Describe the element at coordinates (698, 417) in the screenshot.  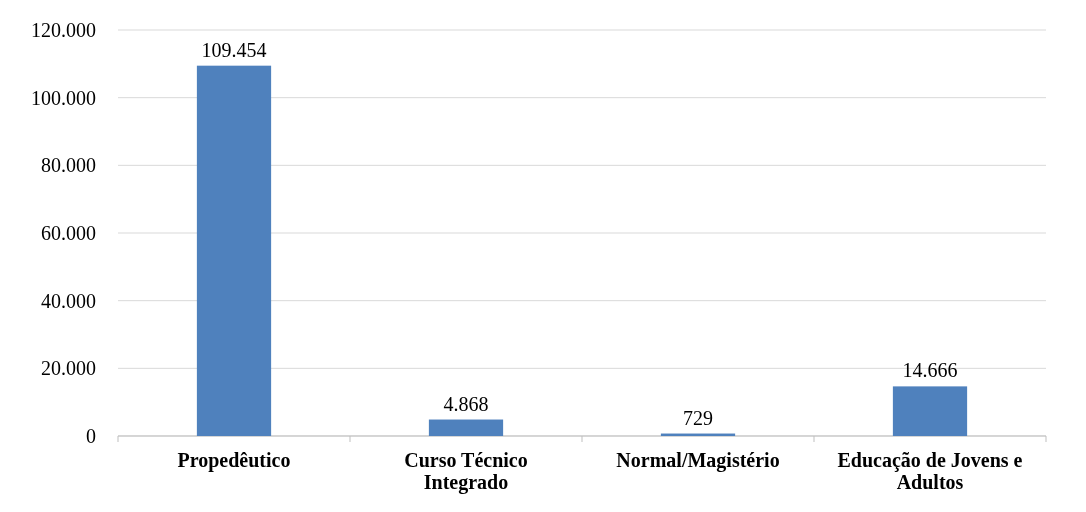
I see `data-label: 729` at that location.